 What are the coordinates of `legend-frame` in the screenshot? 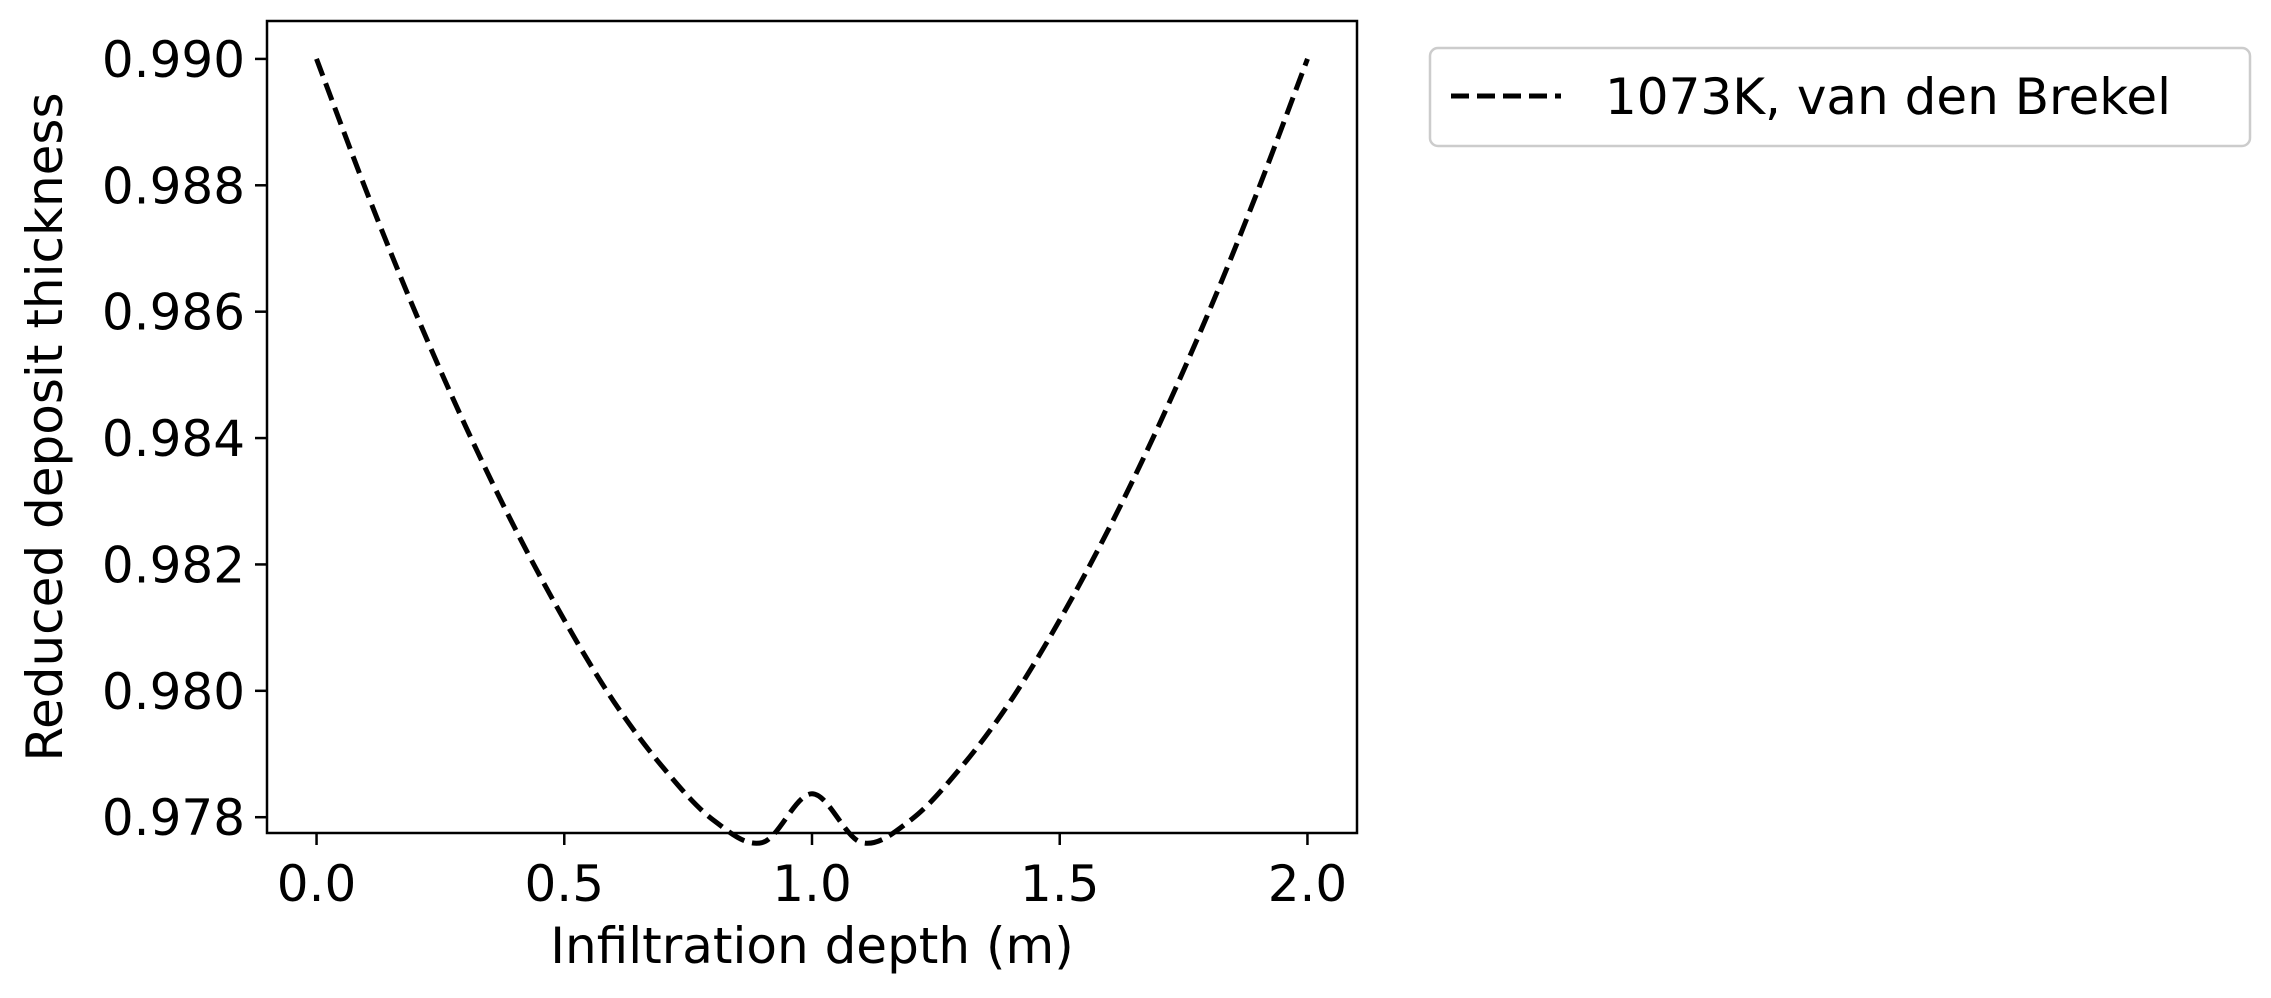 It's located at (1840, 97).